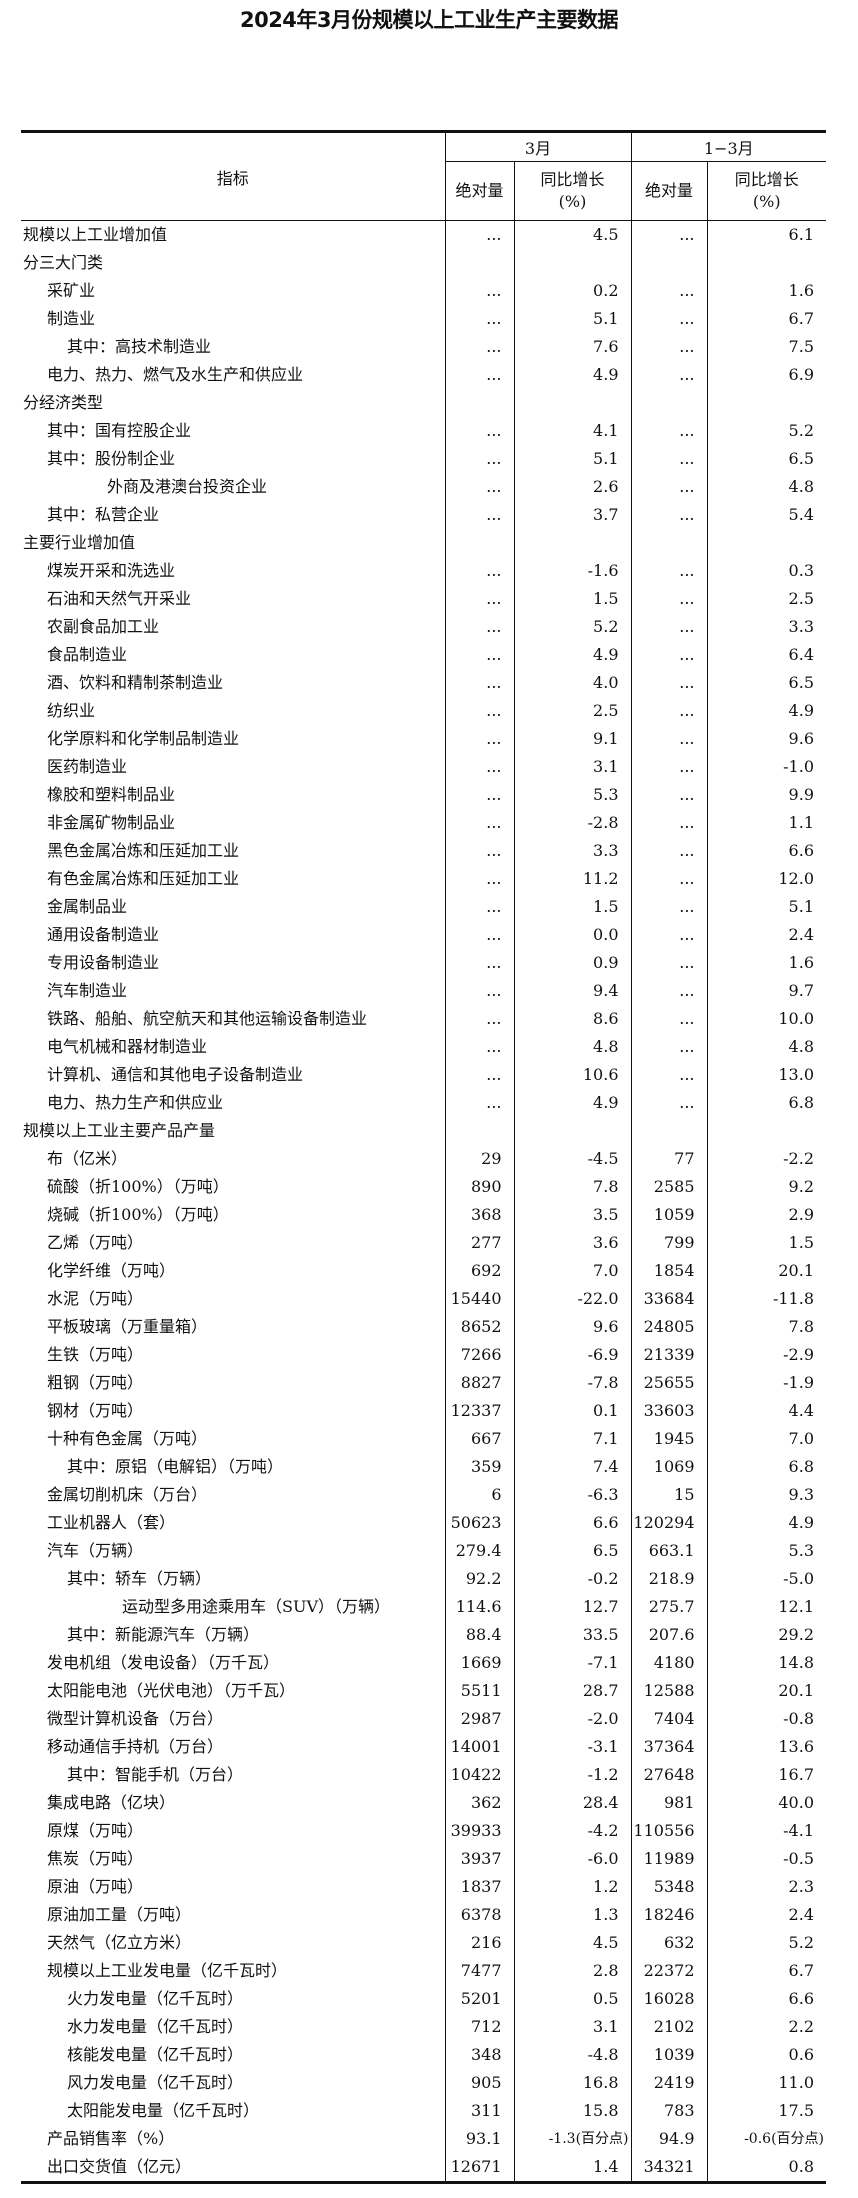 The image size is (858, 2198). I want to click on cell-march-absolute: 12671, so click(479, 2168).